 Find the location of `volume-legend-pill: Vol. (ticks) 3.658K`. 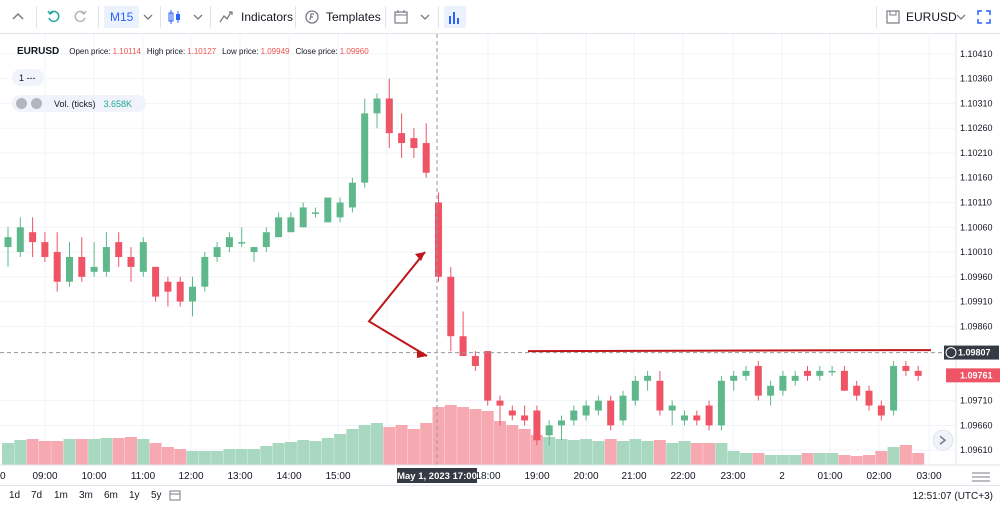

volume-legend-pill: Vol. (ticks) 3.658K is located at coordinates (79, 103).